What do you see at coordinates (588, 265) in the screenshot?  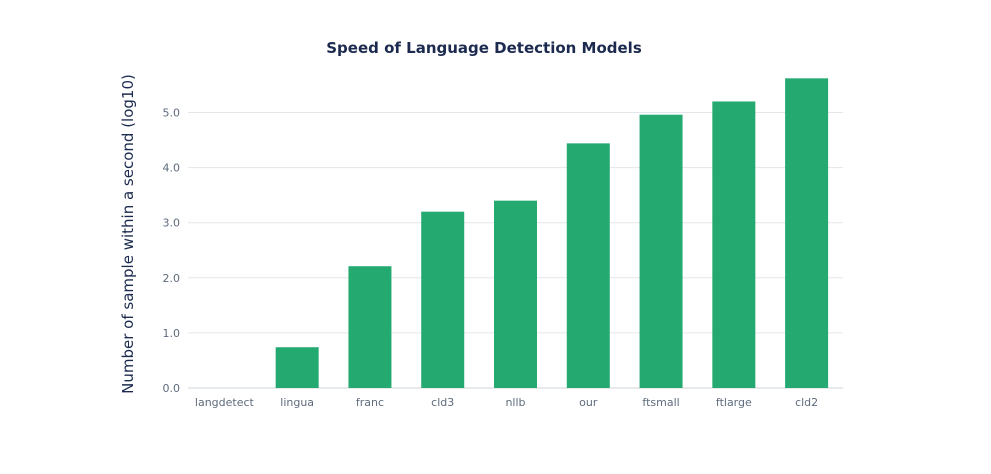 I see `bar-our` at bounding box center [588, 265].